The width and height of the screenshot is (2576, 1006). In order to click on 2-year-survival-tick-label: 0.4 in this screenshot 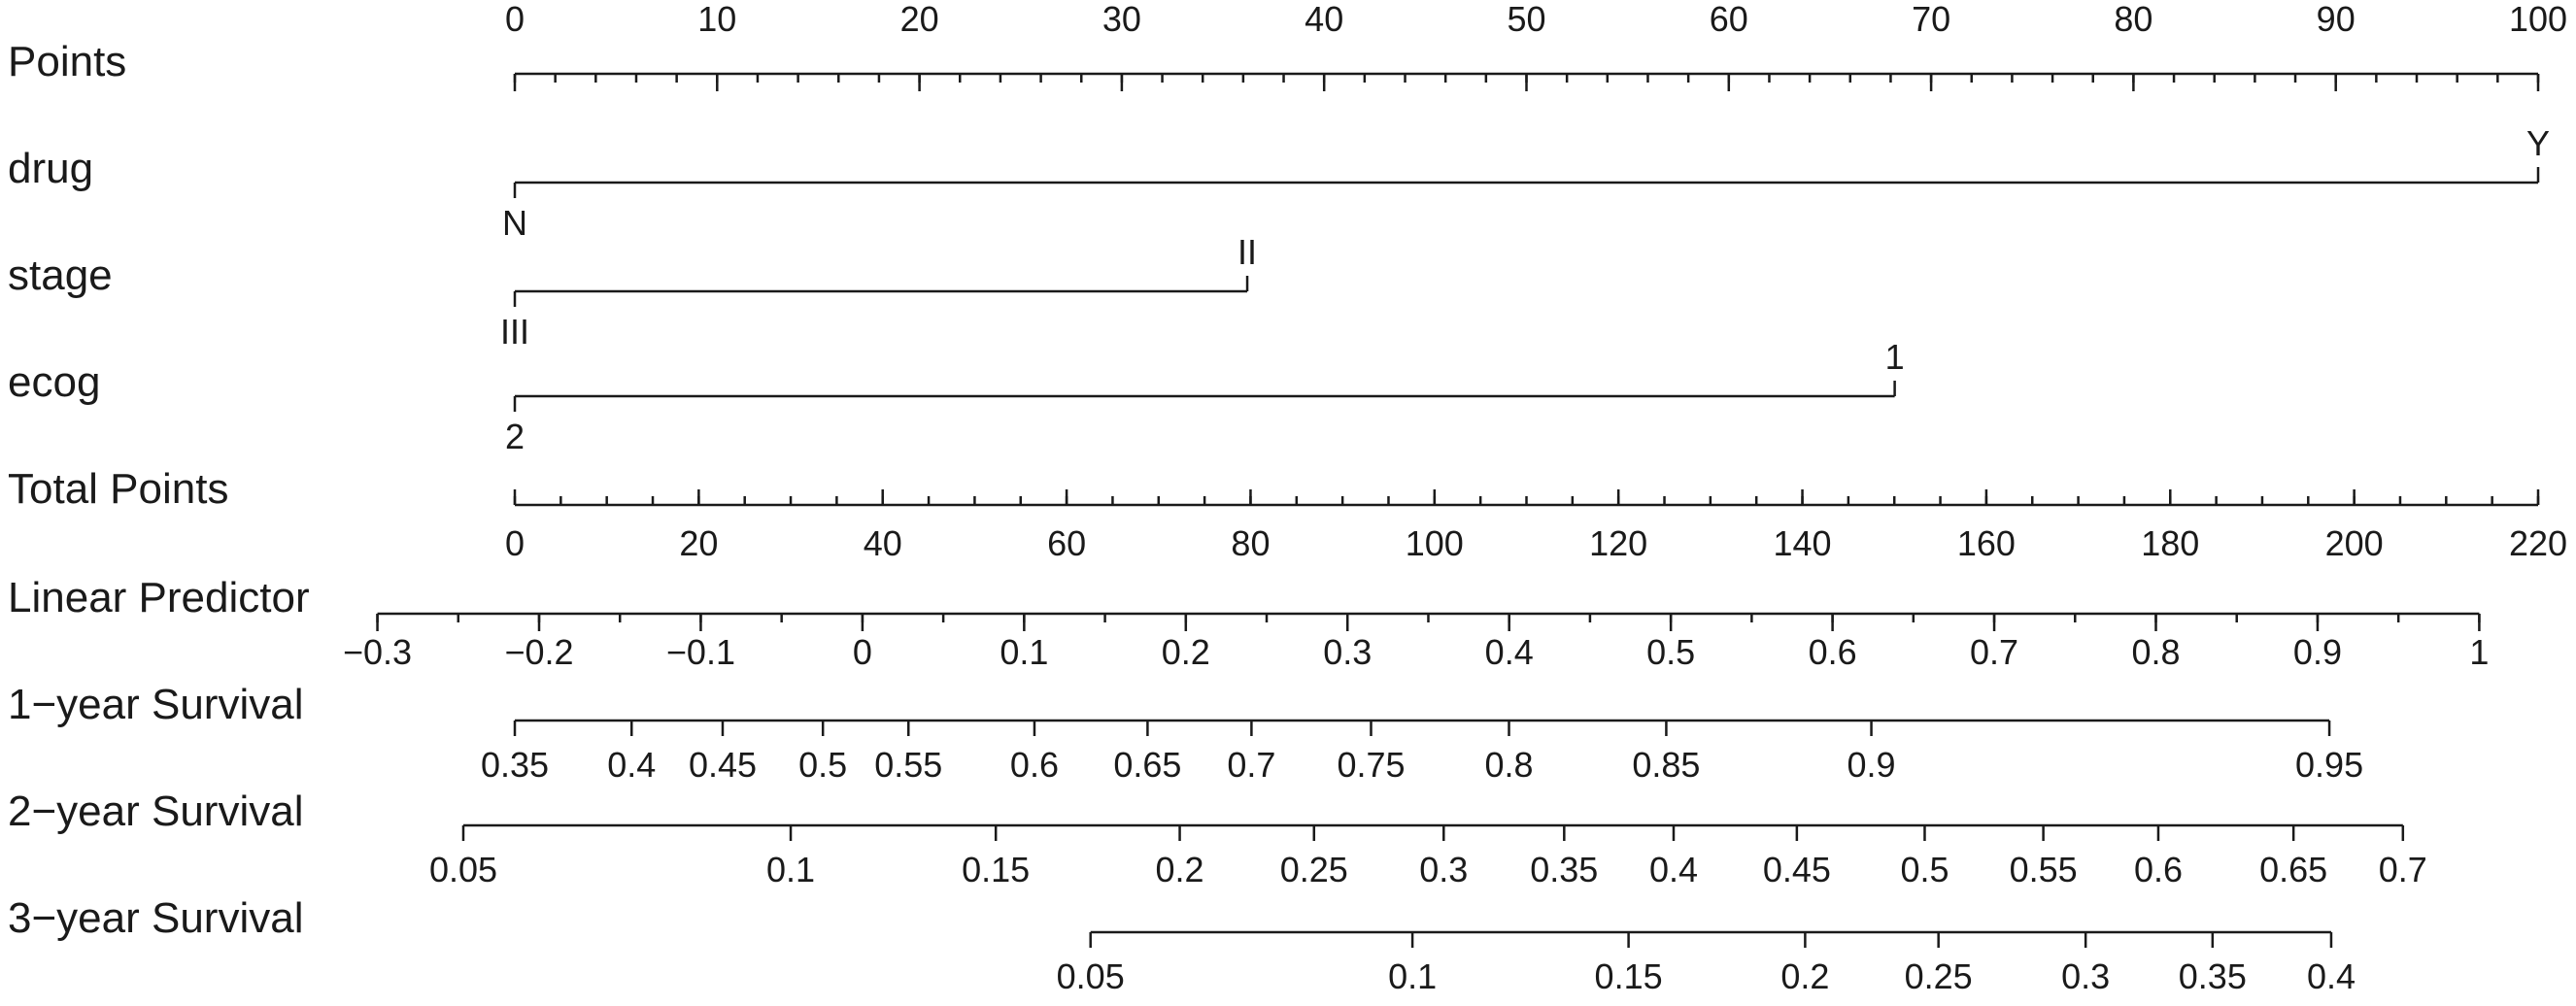, I will do `click(1673, 869)`.